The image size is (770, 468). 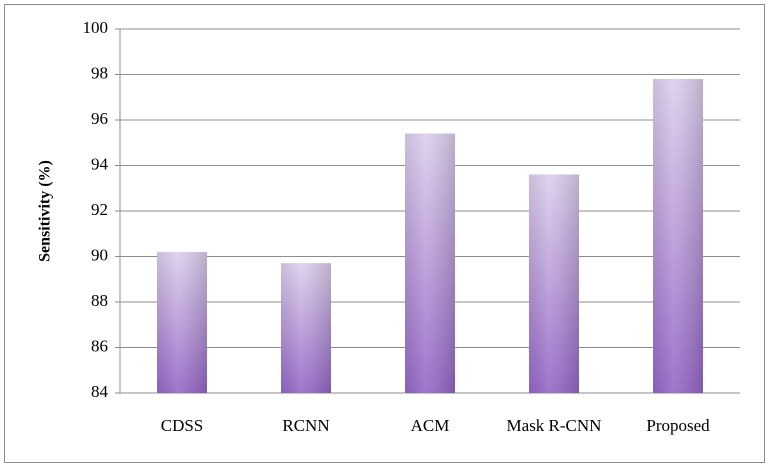 What do you see at coordinates (99, 254) in the screenshot?
I see `y-tick-label: 90` at bounding box center [99, 254].